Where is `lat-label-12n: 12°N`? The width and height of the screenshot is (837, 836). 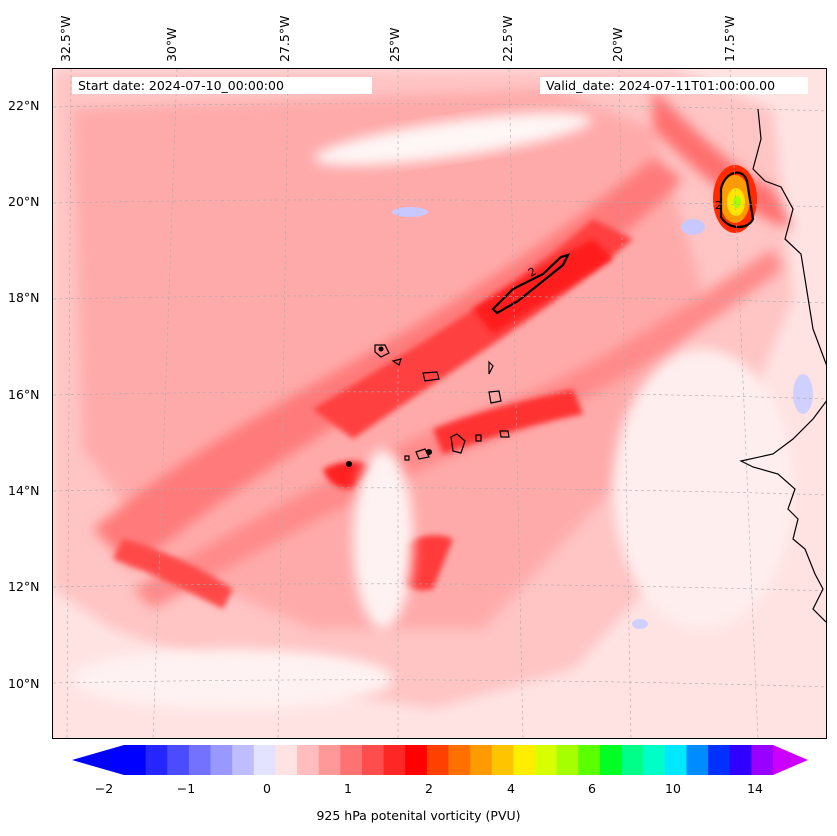
lat-label-12n: 12°N is located at coordinates (24, 586).